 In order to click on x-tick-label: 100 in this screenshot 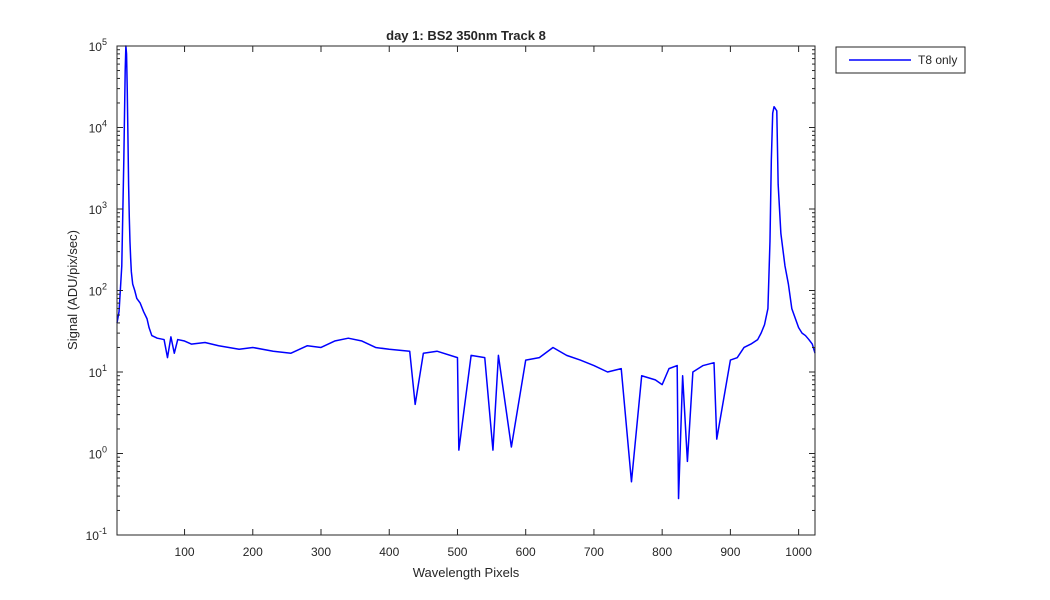, I will do `click(185, 552)`.